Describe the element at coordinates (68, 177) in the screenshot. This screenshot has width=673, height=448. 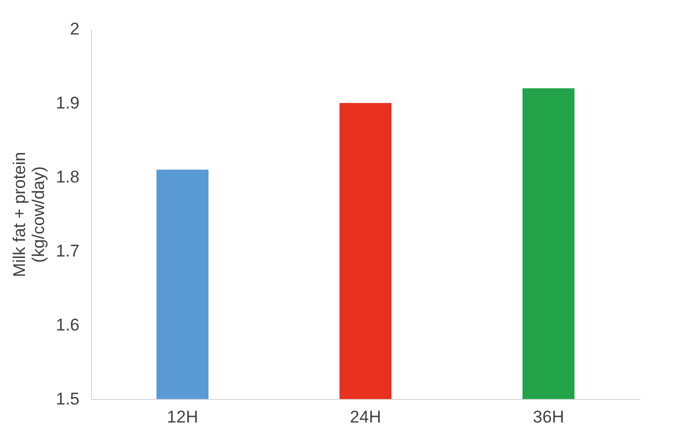
I see `y-tick-label: 1.8` at that location.